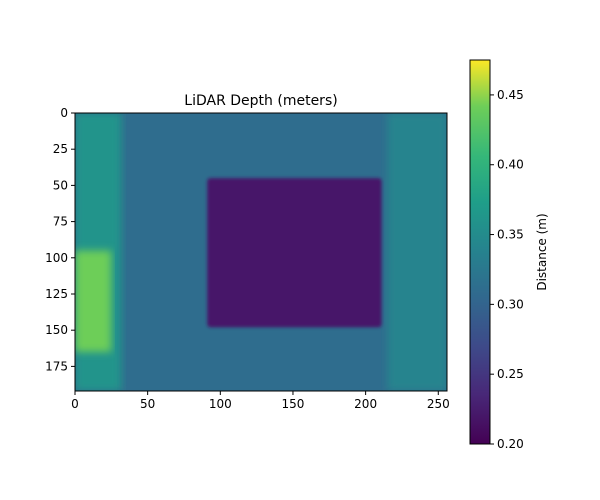 The width and height of the screenshot is (600, 500). Describe the element at coordinates (75, 404) in the screenshot. I see `x-tick-label: 0` at that location.